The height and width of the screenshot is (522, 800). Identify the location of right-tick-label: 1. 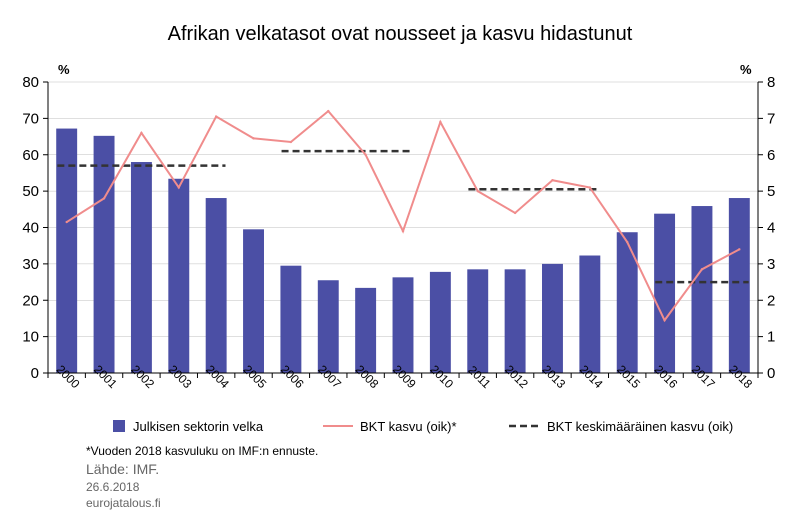
(771, 337).